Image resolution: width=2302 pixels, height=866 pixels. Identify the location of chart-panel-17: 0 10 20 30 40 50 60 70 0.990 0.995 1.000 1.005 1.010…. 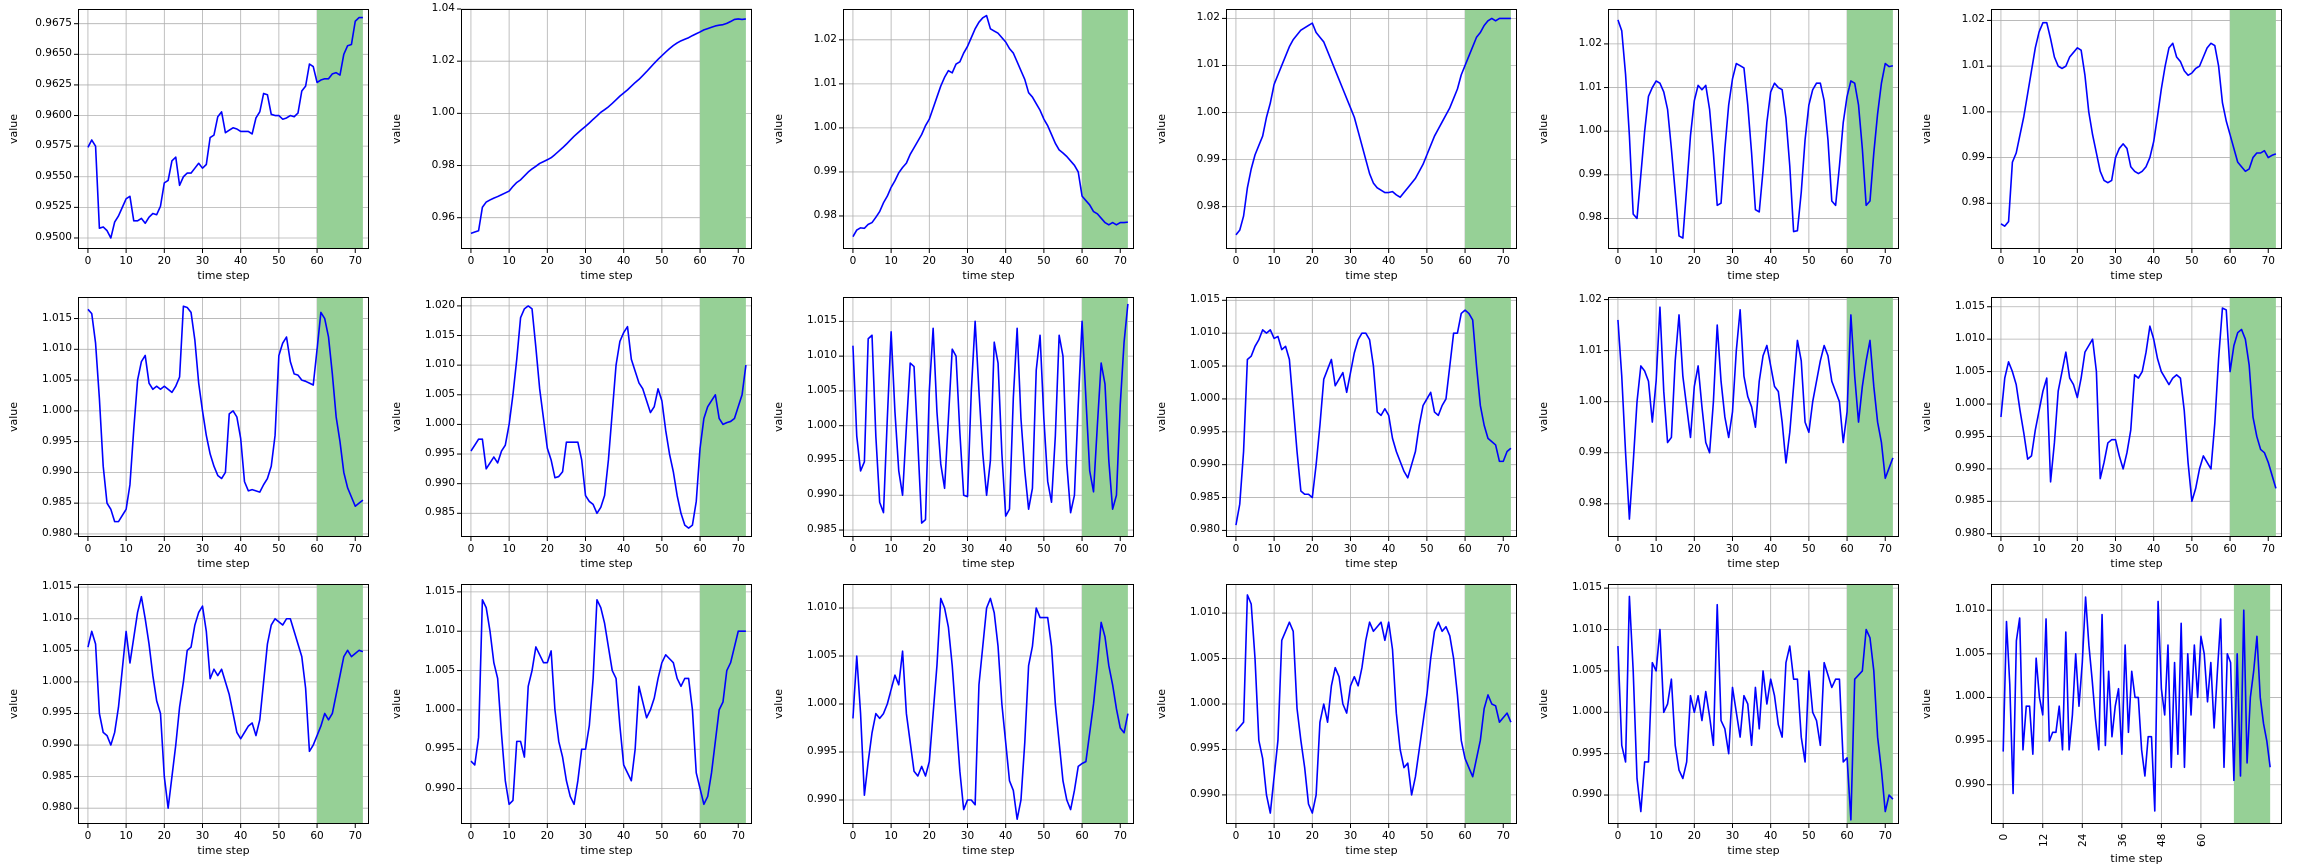
(1718, 719).